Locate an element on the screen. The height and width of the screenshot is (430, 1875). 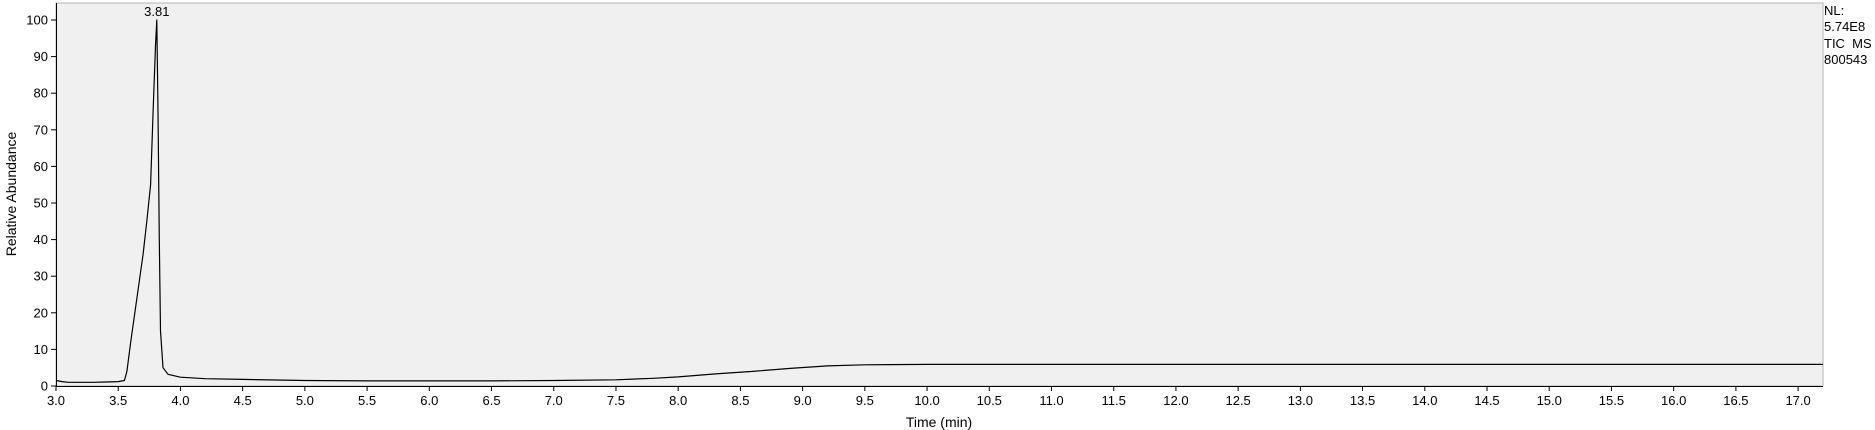
x-tick-label: 11.5 is located at coordinates (1114, 400).